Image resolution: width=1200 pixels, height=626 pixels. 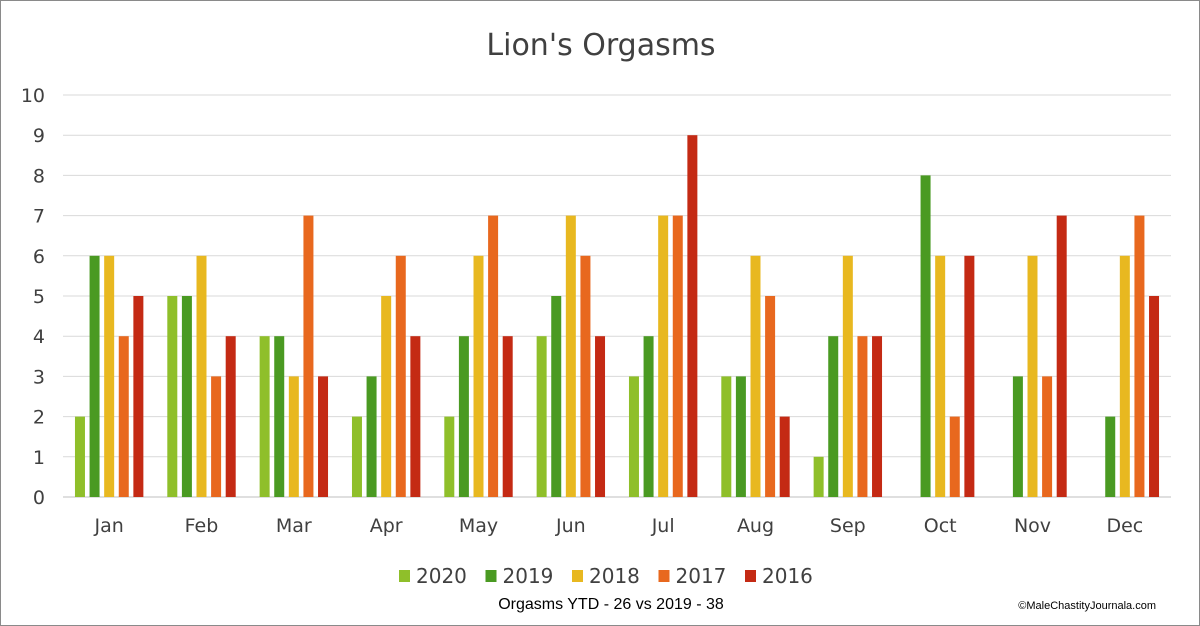 What do you see at coordinates (770, 396) in the screenshot?
I see `bar-aug-2017` at bounding box center [770, 396].